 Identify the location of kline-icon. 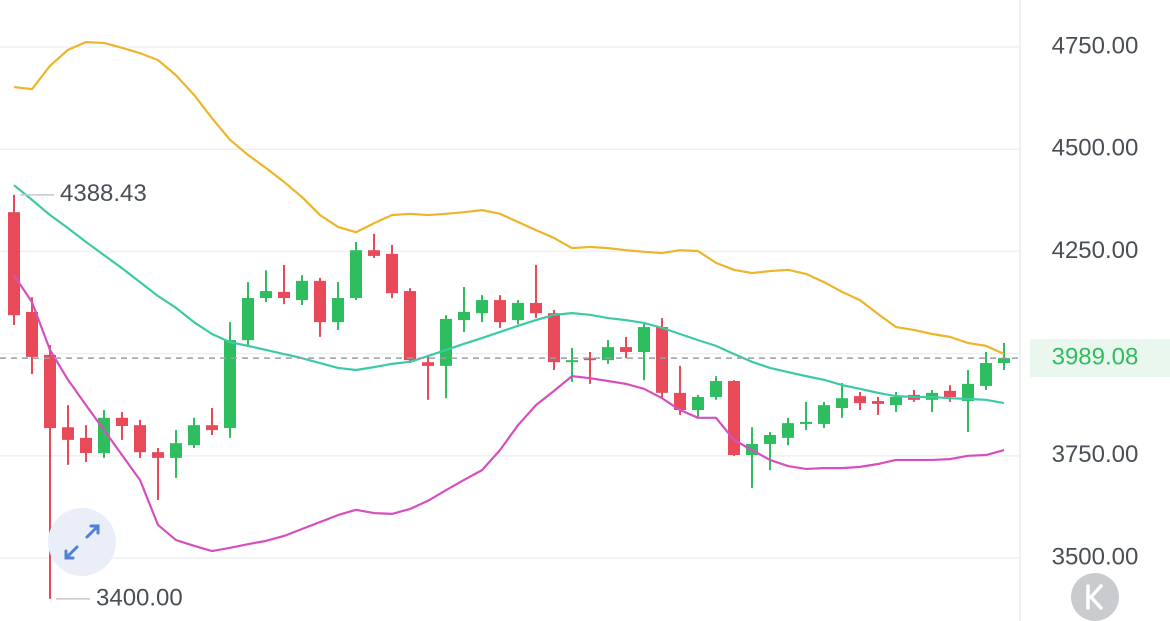
(1094, 597).